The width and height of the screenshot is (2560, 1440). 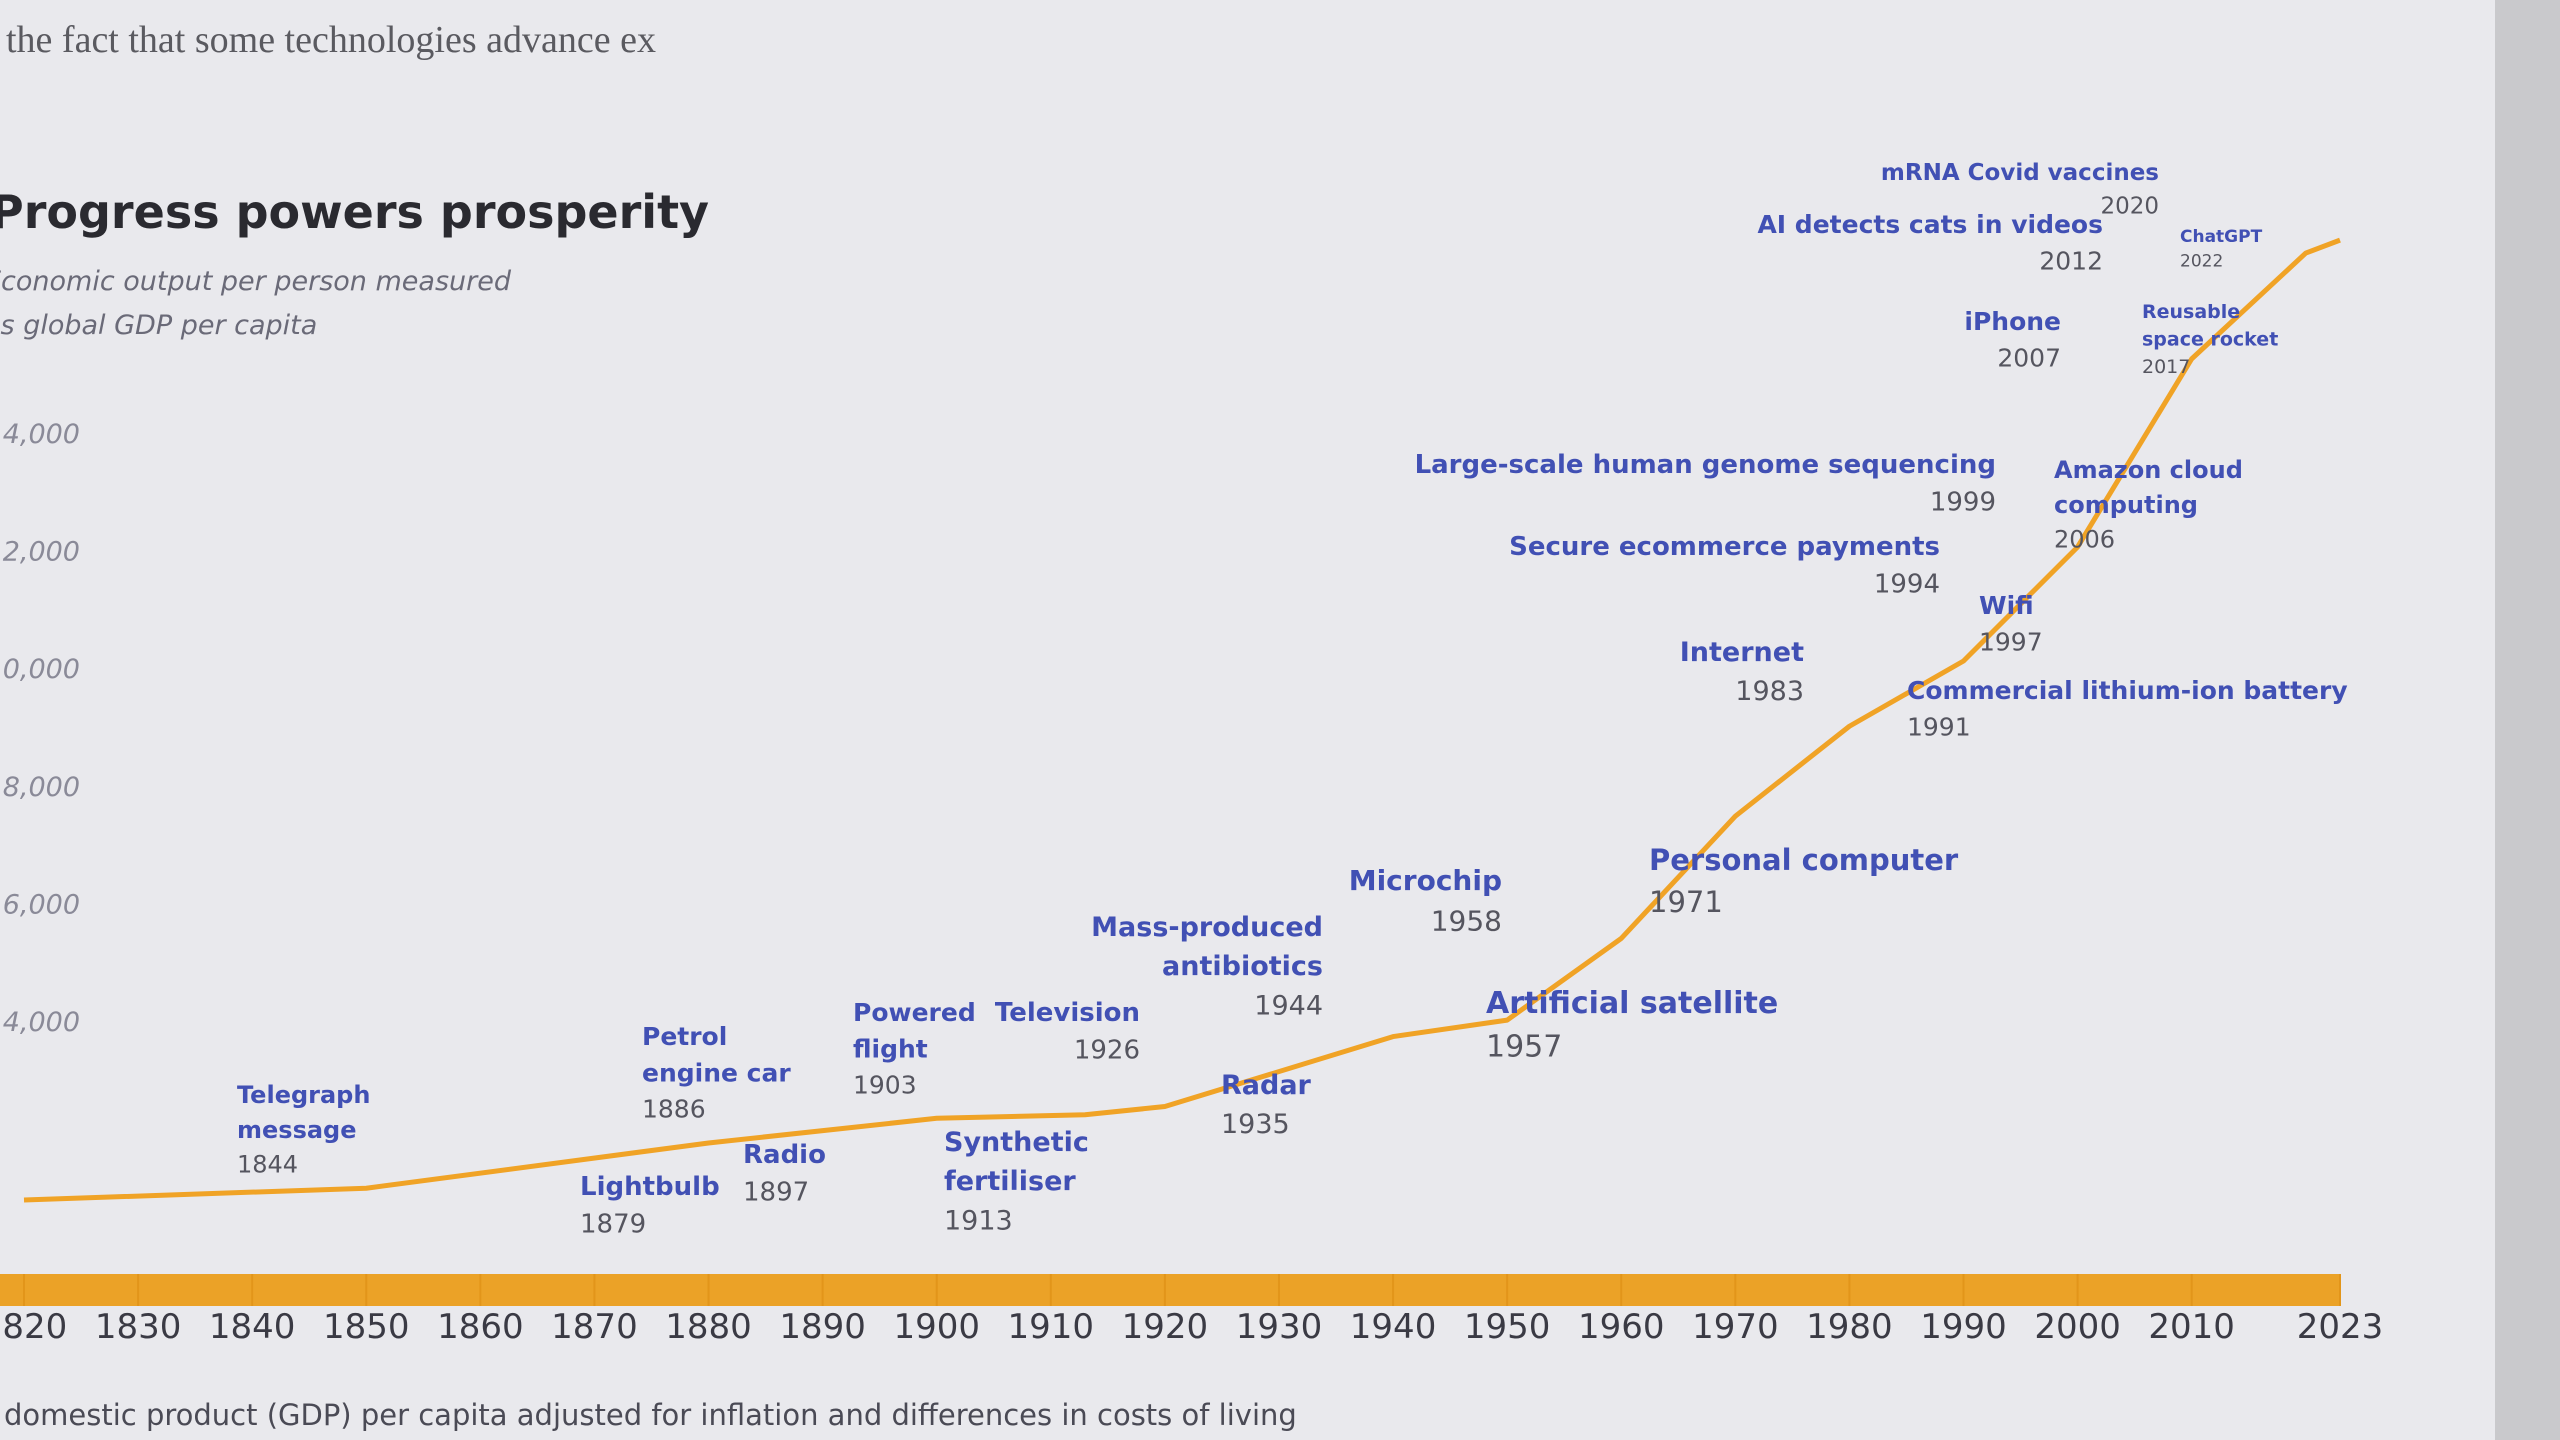 I want to click on annotation-year: 2007, so click(x=2029, y=357).